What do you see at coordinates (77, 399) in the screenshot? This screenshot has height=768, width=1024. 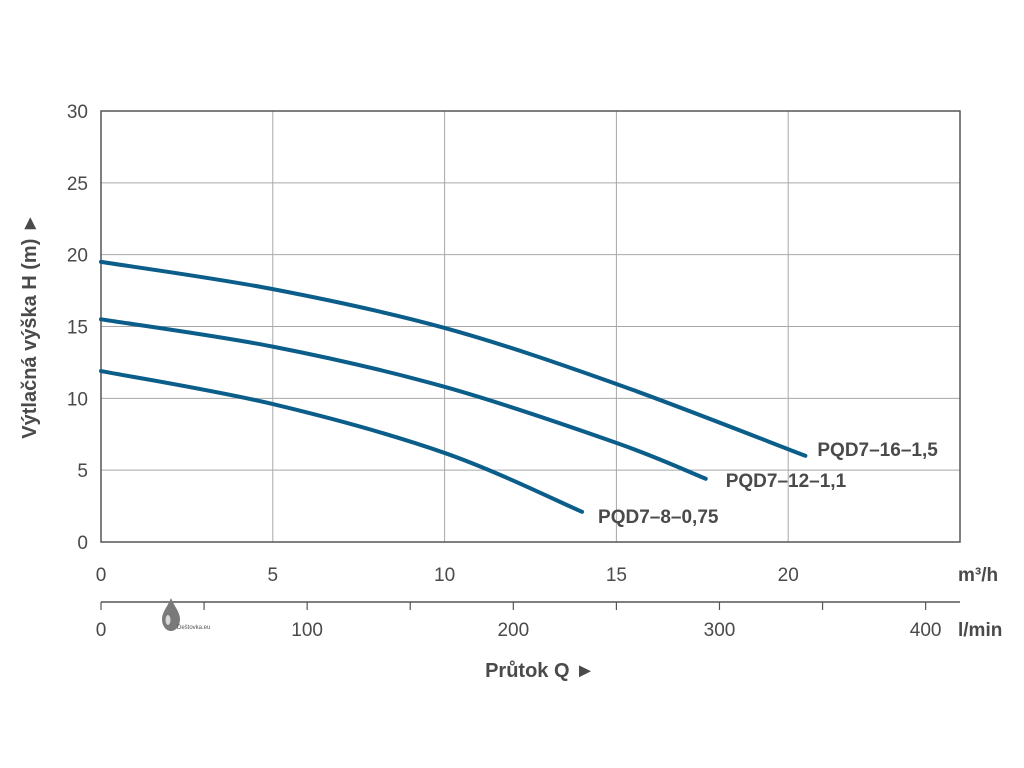 I see `y-tick-label: 10` at bounding box center [77, 399].